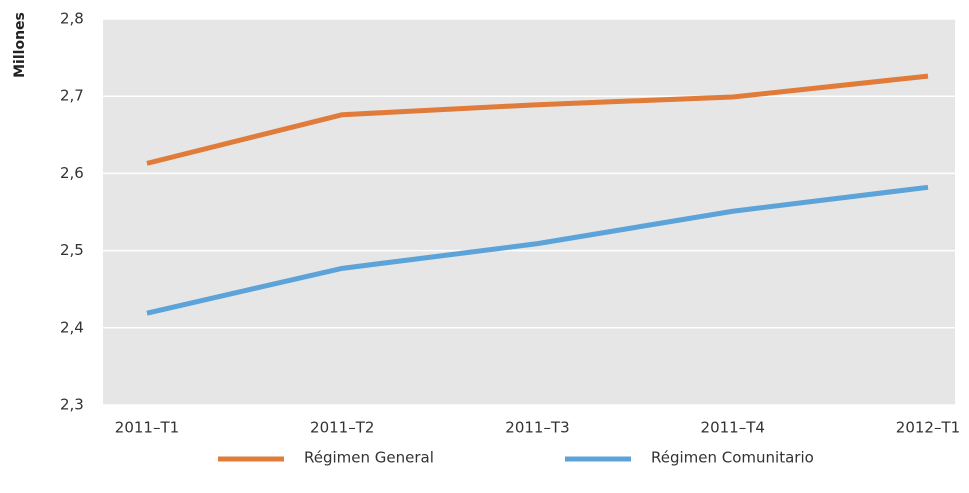 The image size is (969, 493). I want to click on y-tick-label: 2,7, so click(72, 96).